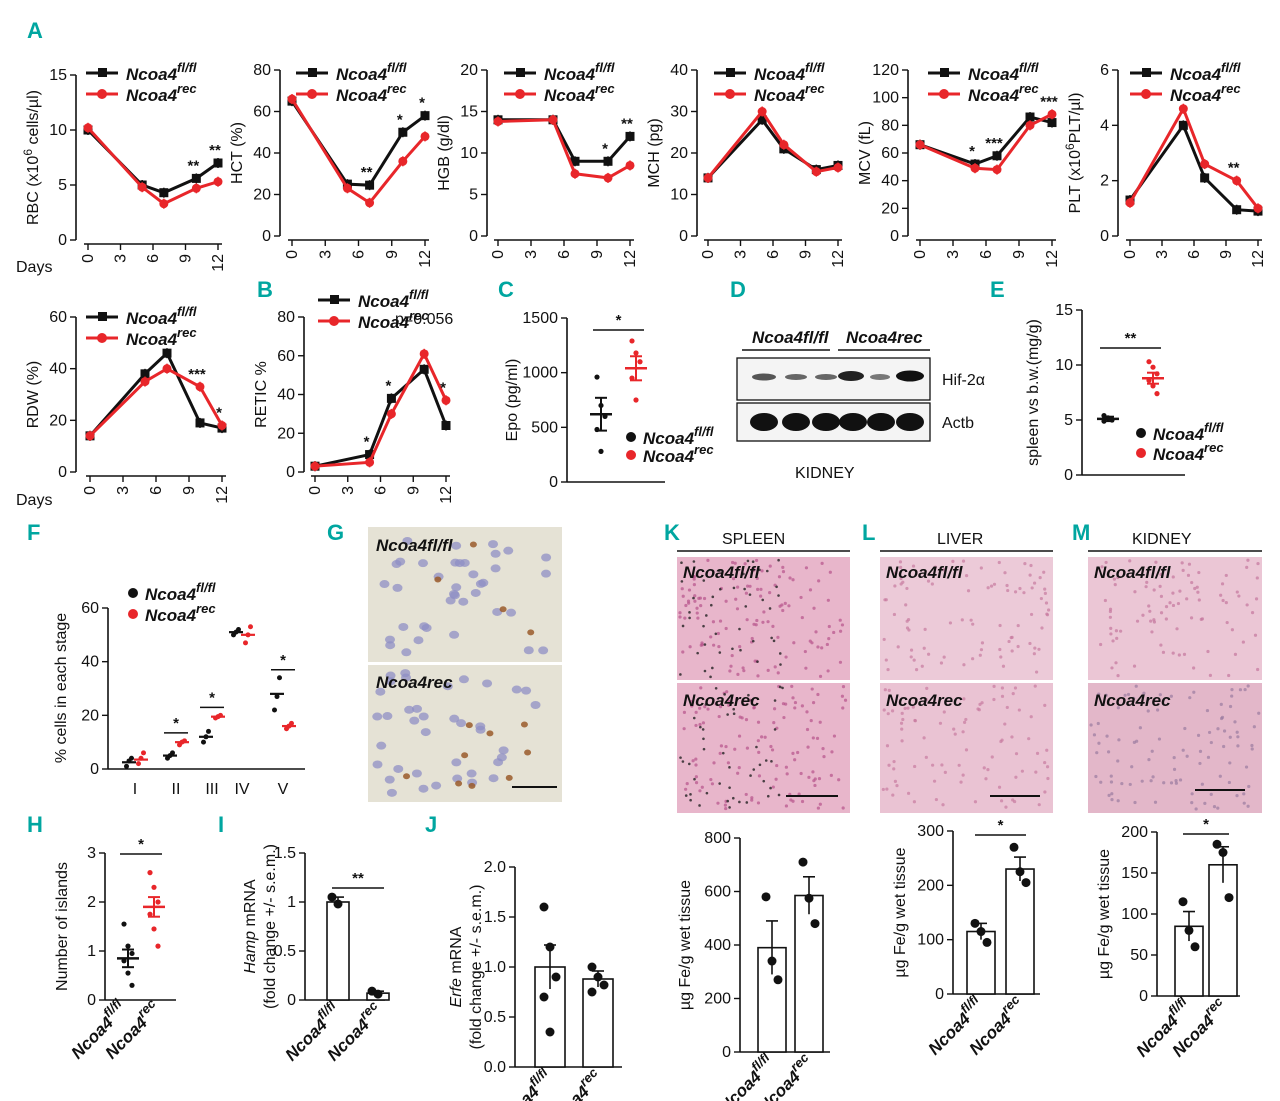 The width and height of the screenshot is (1280, 1101). What do you see at coordinates (262, 112) in the screenshot?
I see `A-HCT-ytick-label: 60` at bounding box center [262, 112].